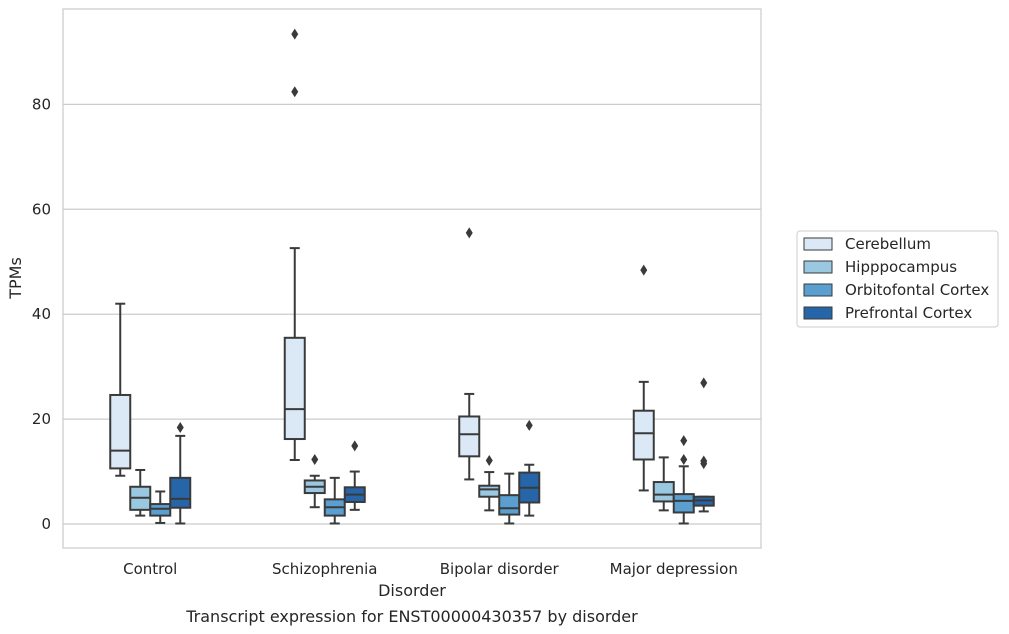  I want to click on x-tick-label: Bipolar disorder, so click(500, 569).